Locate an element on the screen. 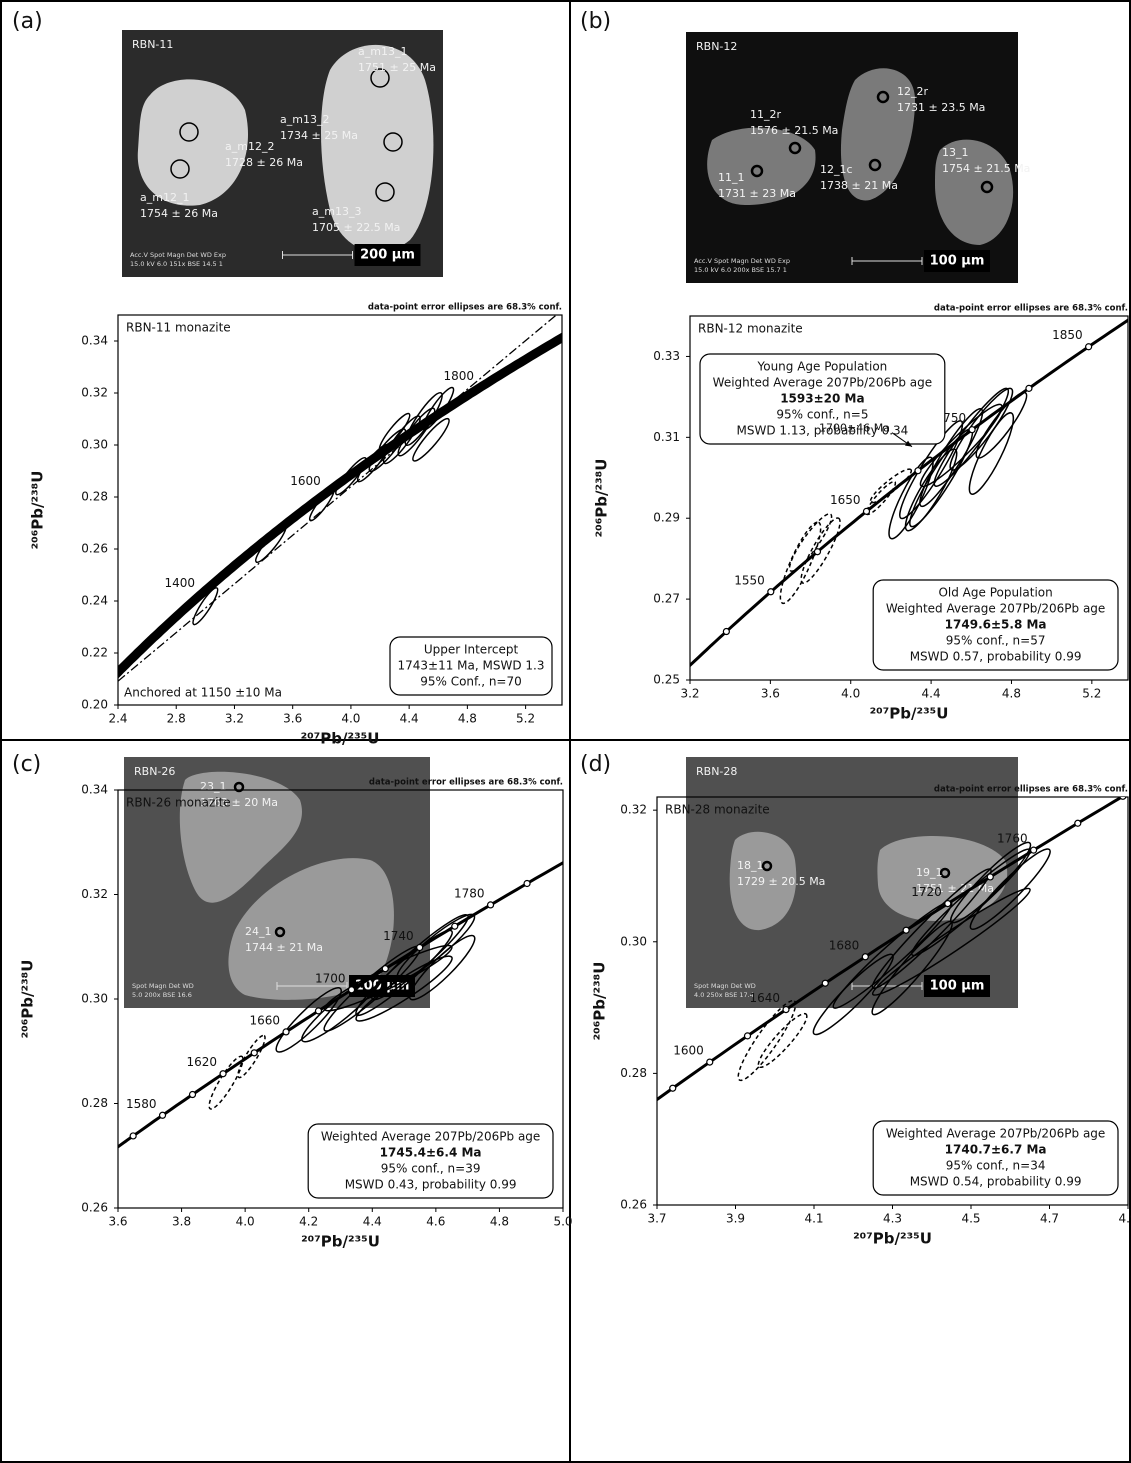 The height and width of the screenshot is (1463, 1131). age-label: 1640 is located at coordinates (764, 998).